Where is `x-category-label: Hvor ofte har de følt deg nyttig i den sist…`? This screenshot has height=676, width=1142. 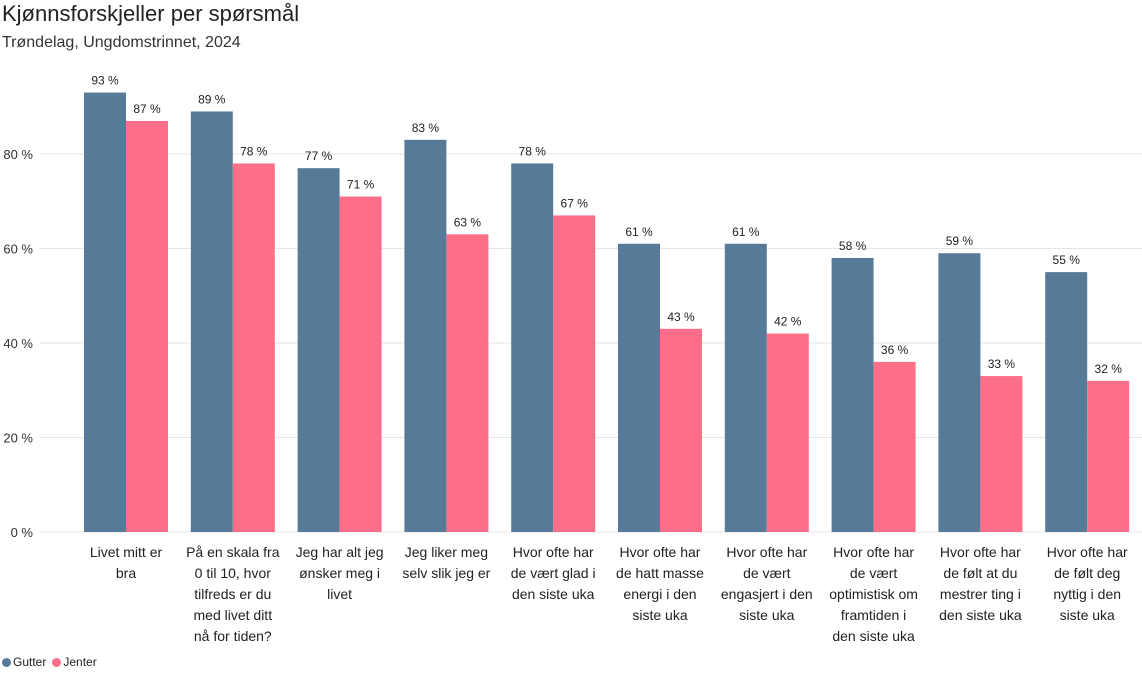 x-category-label: Hvor ofte har de følt deg nyttig i den sist… is located at coordinates (1087, 584).